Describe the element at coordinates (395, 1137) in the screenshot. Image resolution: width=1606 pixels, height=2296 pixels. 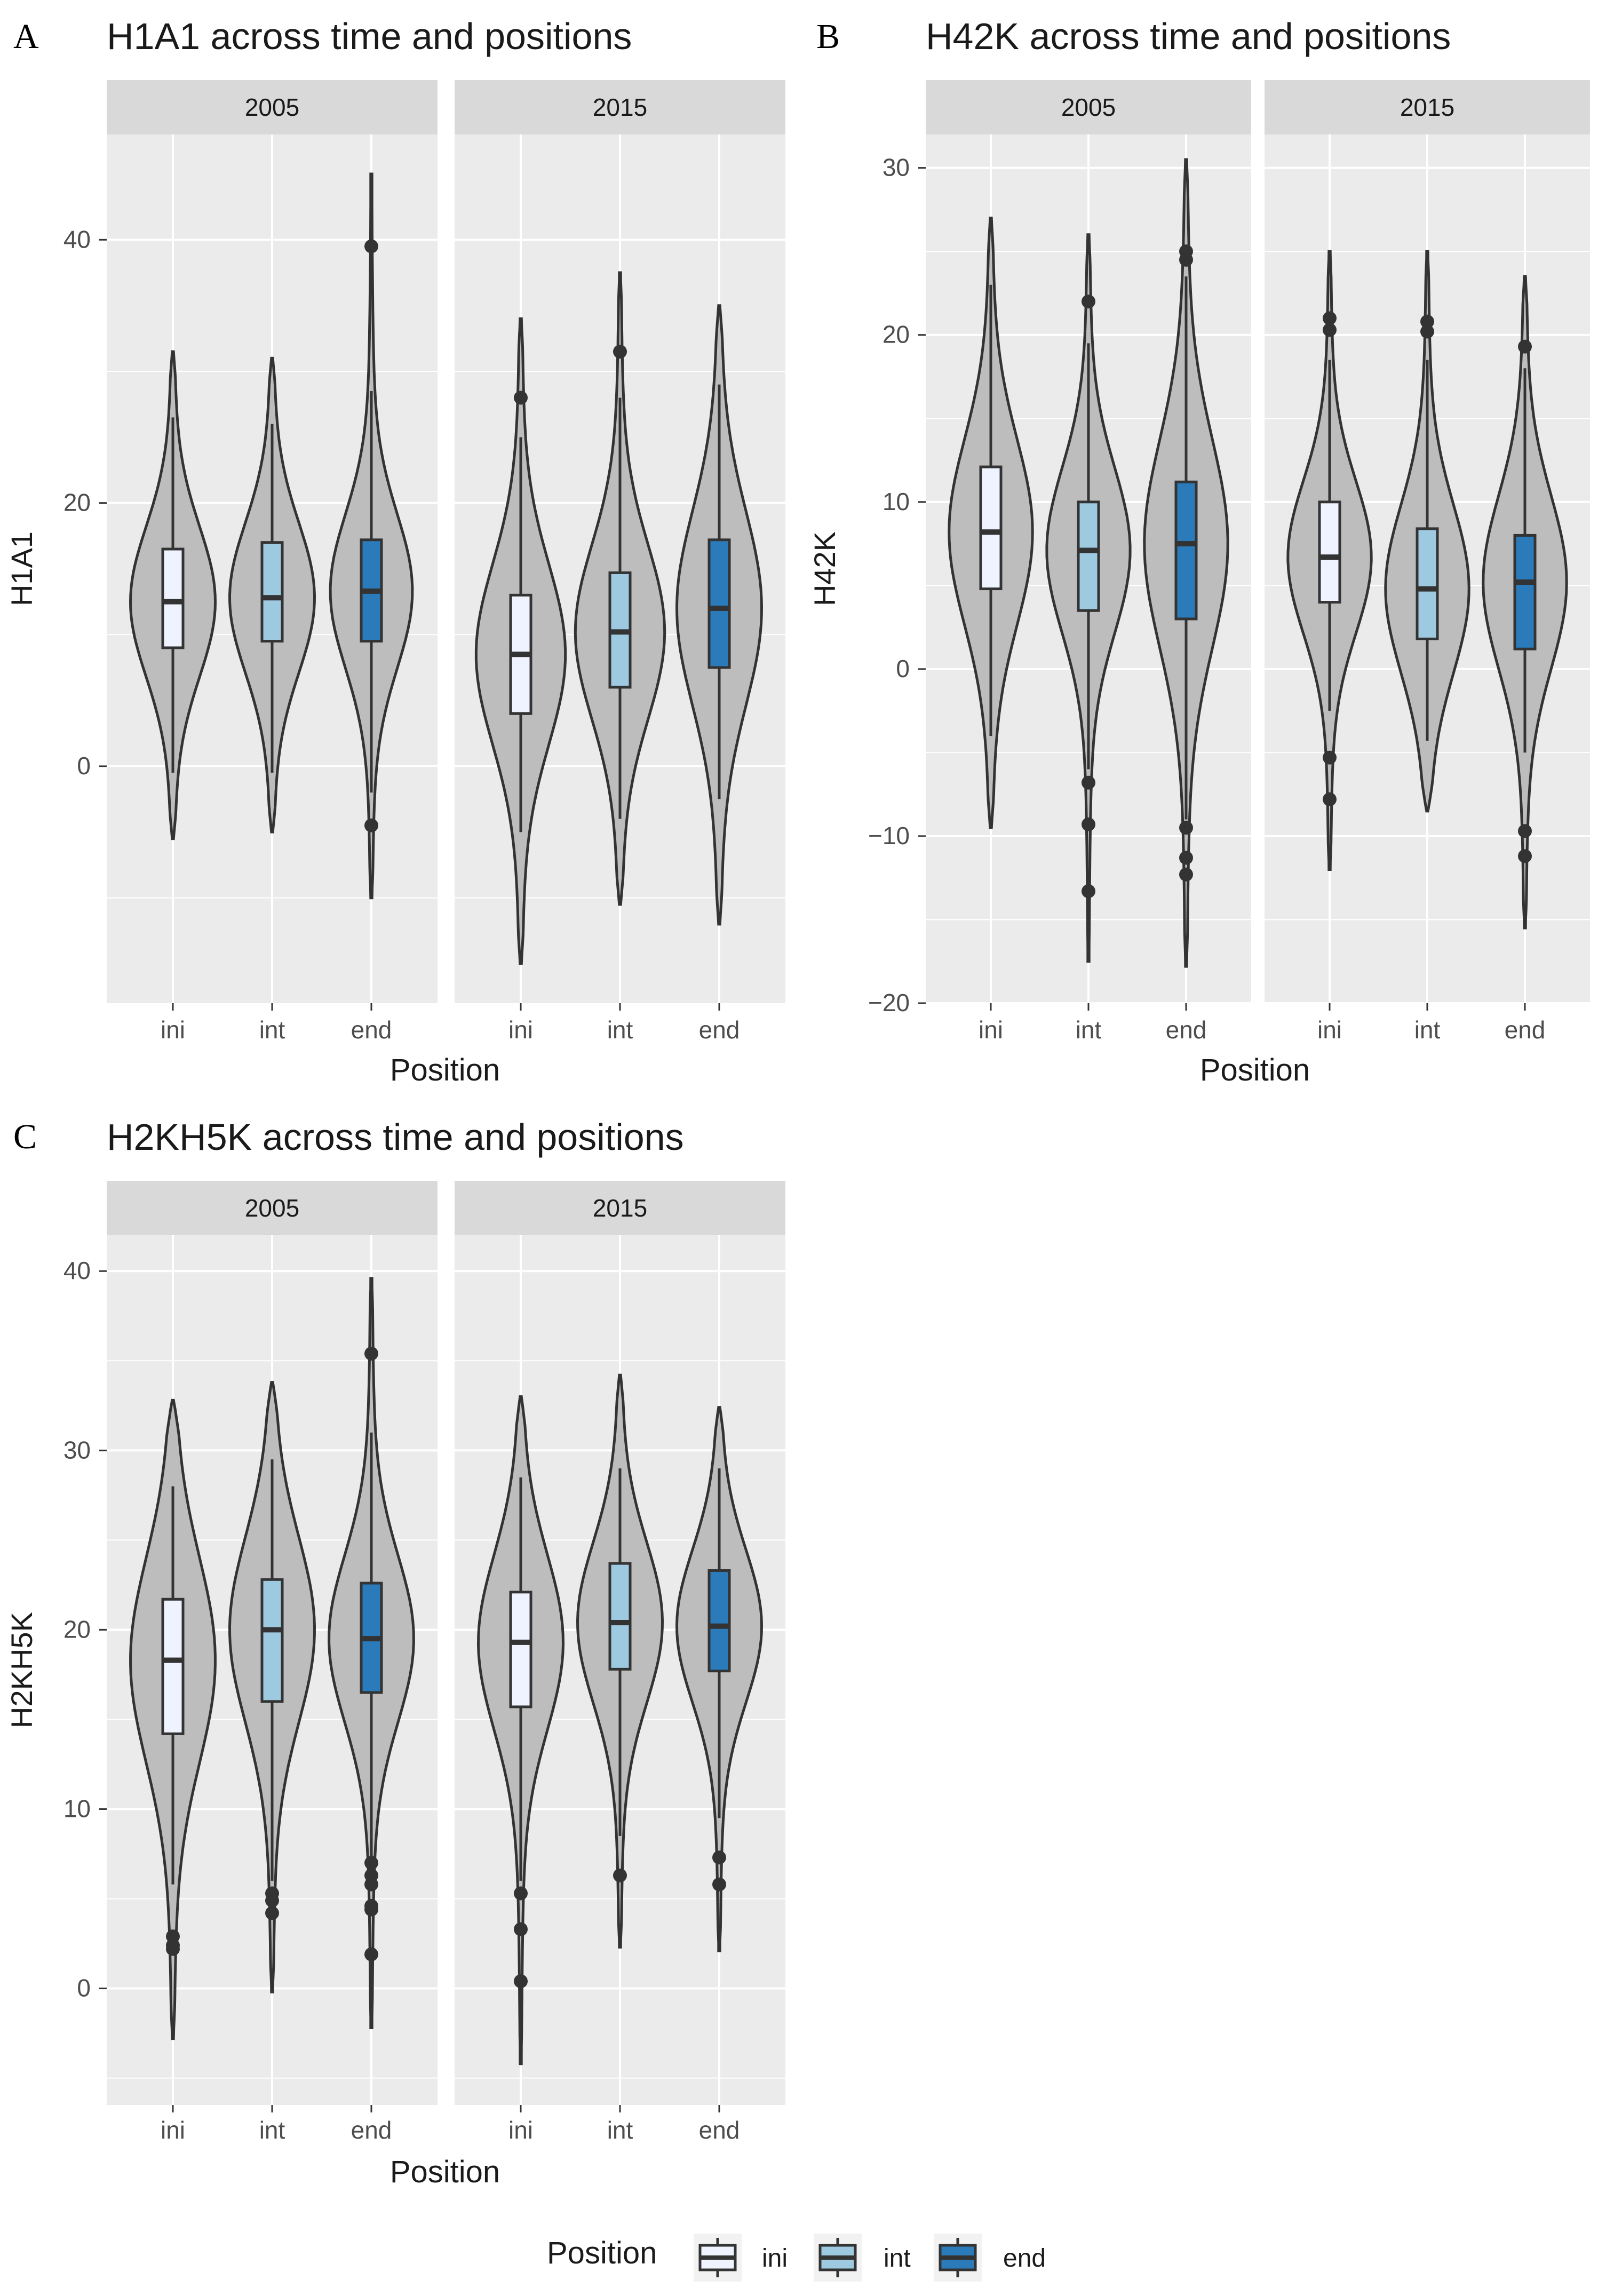
I see `chart-title: H2KH5K across time and positions` at that location.